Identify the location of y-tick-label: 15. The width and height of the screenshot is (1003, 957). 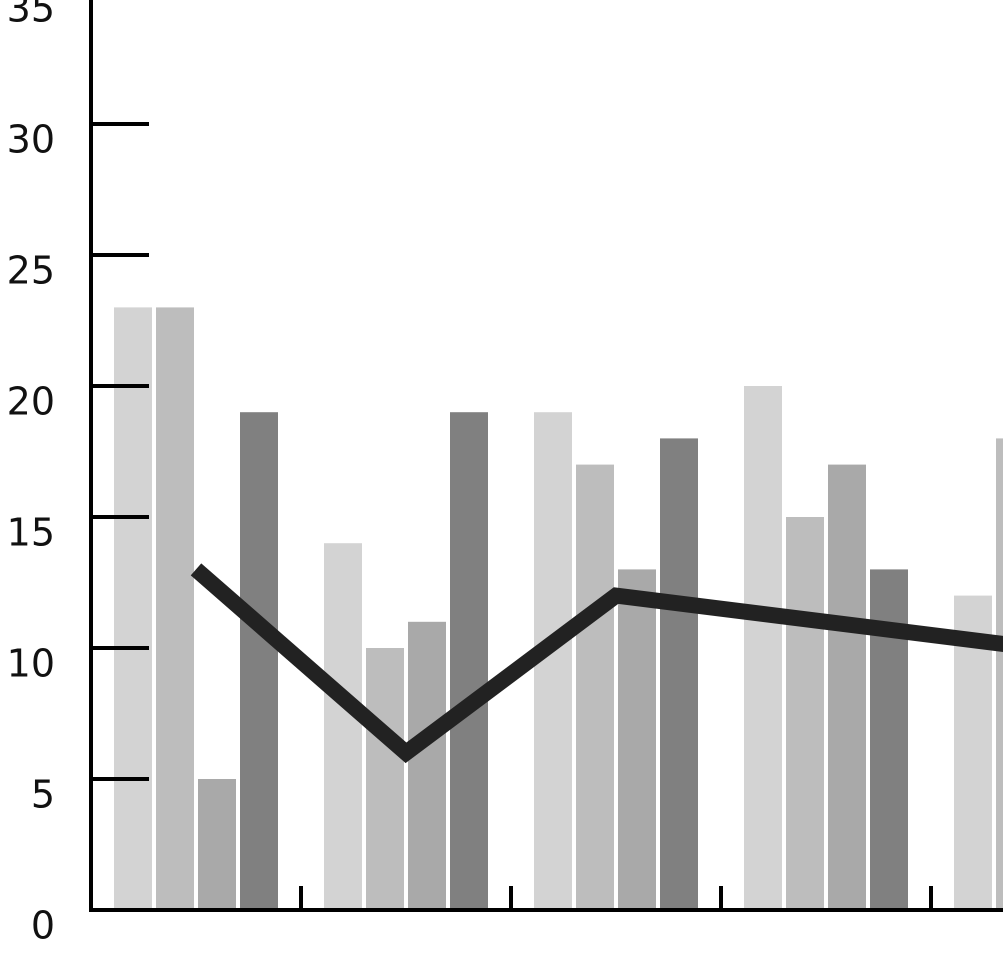
(31, 533).